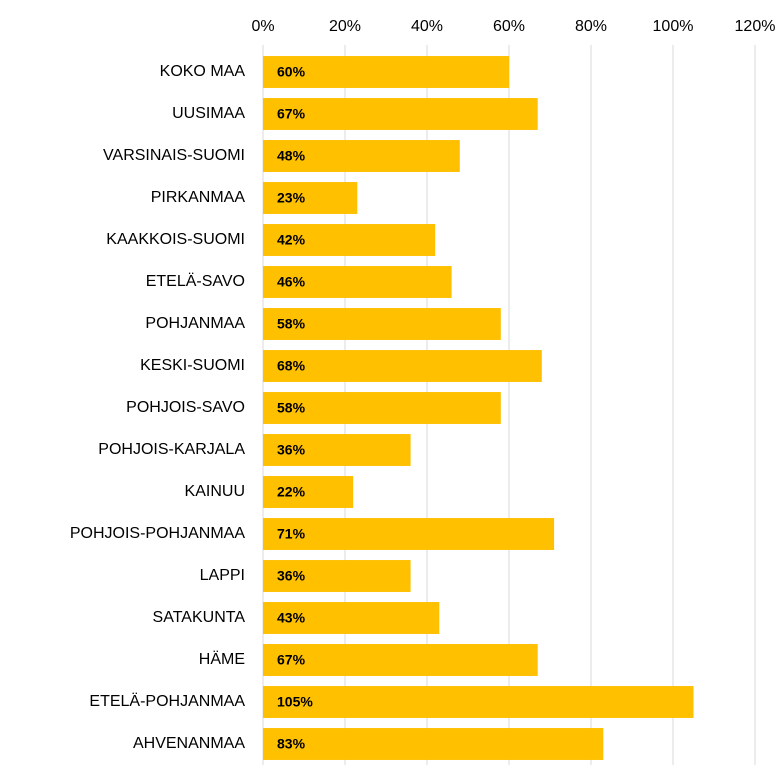  I want to click on y-tick-label: VARSINAIS-SUOMI, so click(174, 155).